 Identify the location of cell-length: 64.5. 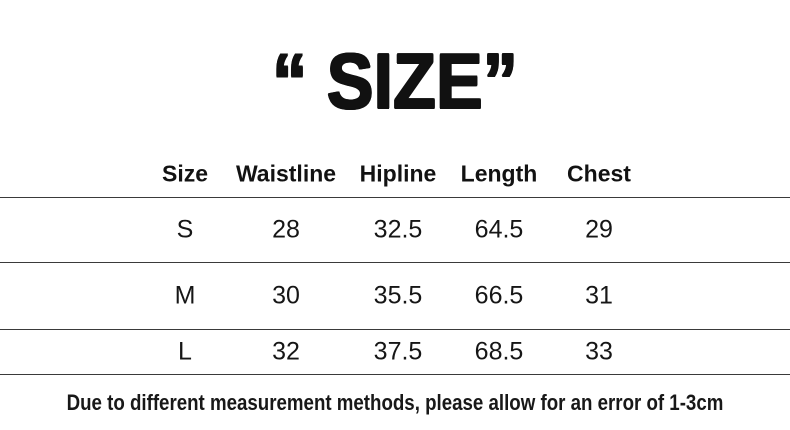
(499, 229).